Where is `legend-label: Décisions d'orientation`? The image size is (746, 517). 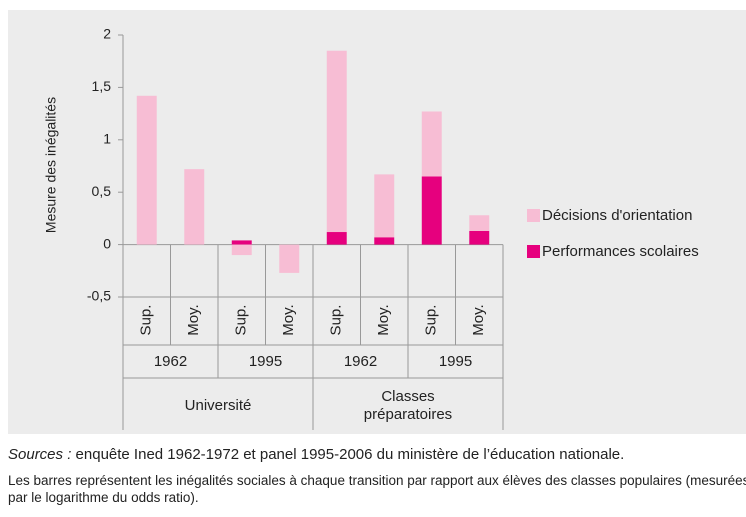
legend-label: Décisions d'orientation is located at coordinates (617, 215).